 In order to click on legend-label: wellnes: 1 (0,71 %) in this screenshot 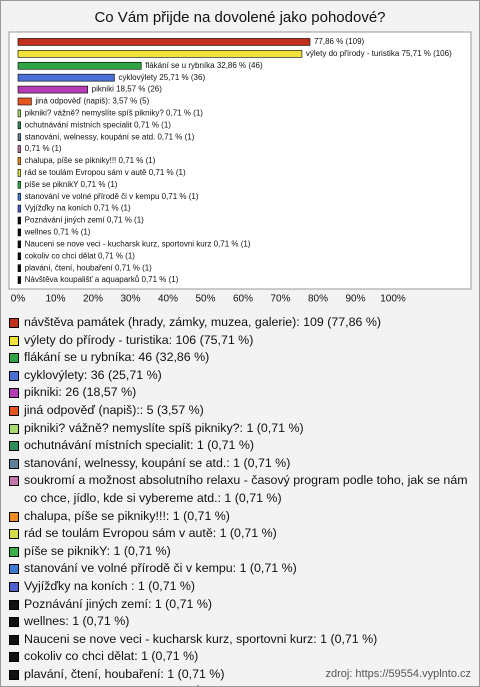, I will do `click(77, 621)`.